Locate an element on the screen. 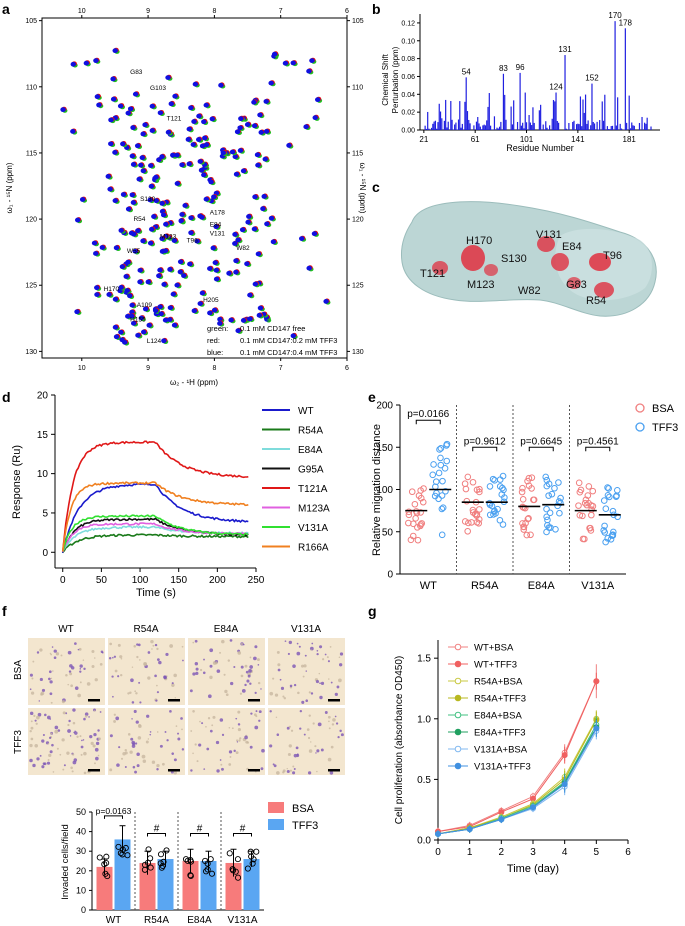 The height and width of the screenshot is (926, 685). prolif-y-axis-label: Cell proliferation (absorbance OD450) is located at coordinates (399, 740).